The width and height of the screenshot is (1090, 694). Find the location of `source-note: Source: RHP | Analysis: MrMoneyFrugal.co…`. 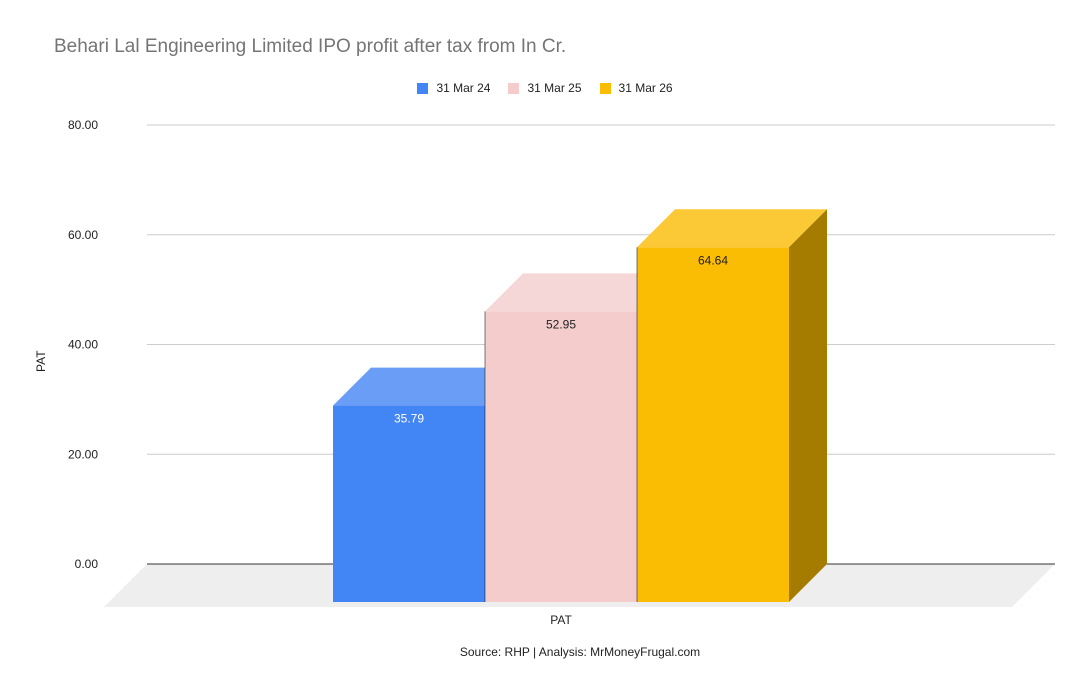

source-note: Source: RHP | Analysis: MrMoneyFrugal.co… is located at coordinates (580, 652).